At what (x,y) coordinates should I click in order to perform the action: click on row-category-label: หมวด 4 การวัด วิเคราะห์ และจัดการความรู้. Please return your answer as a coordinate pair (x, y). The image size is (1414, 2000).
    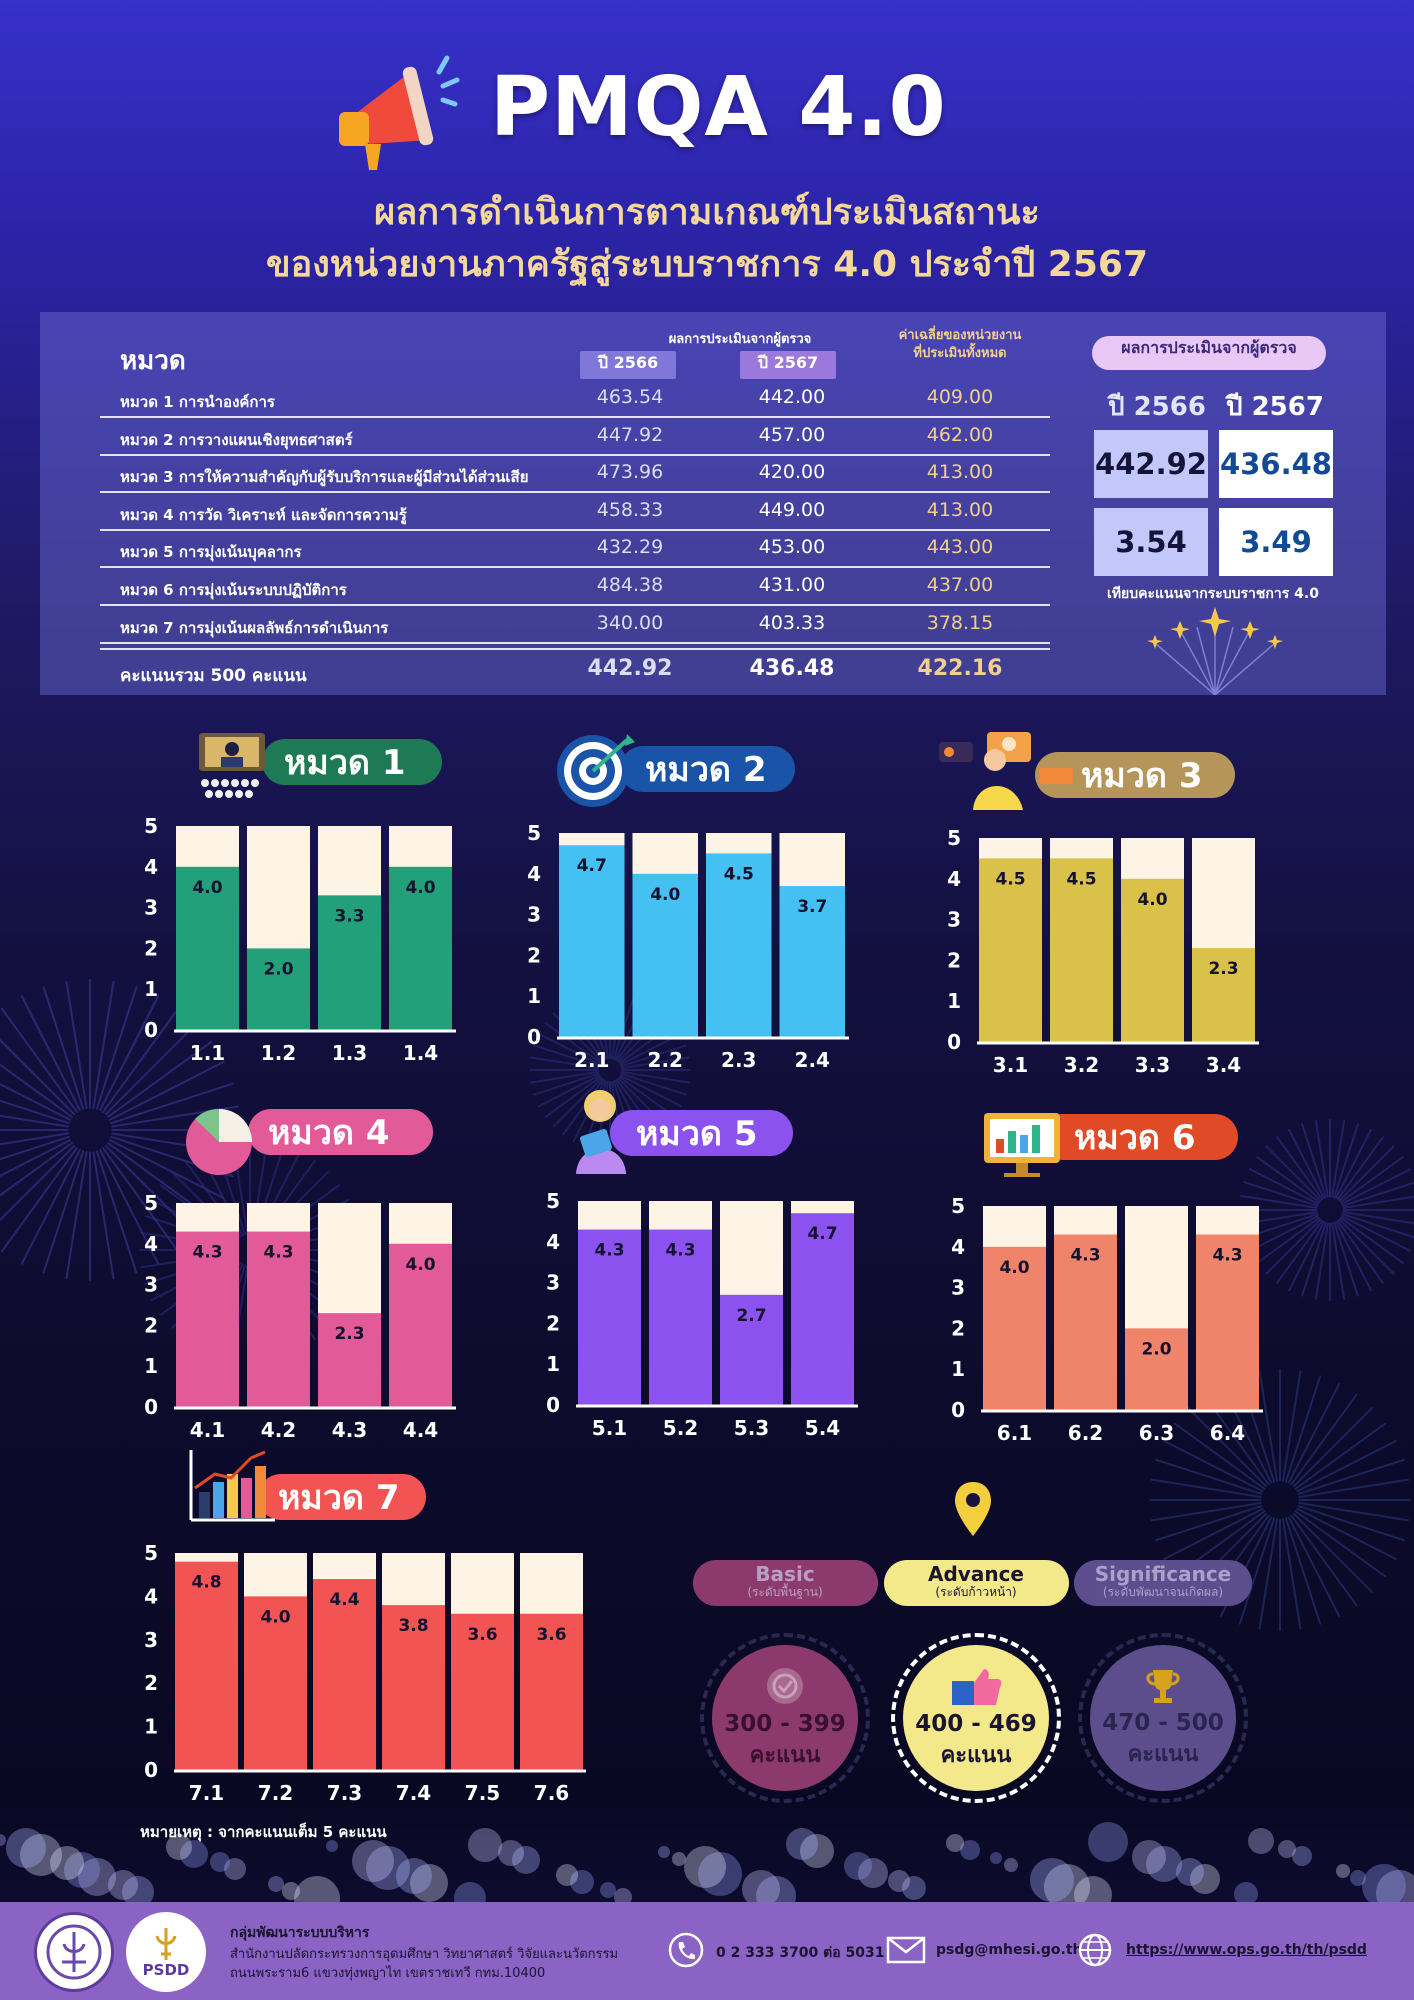
    Looking at the image, I should click on (263, 514).